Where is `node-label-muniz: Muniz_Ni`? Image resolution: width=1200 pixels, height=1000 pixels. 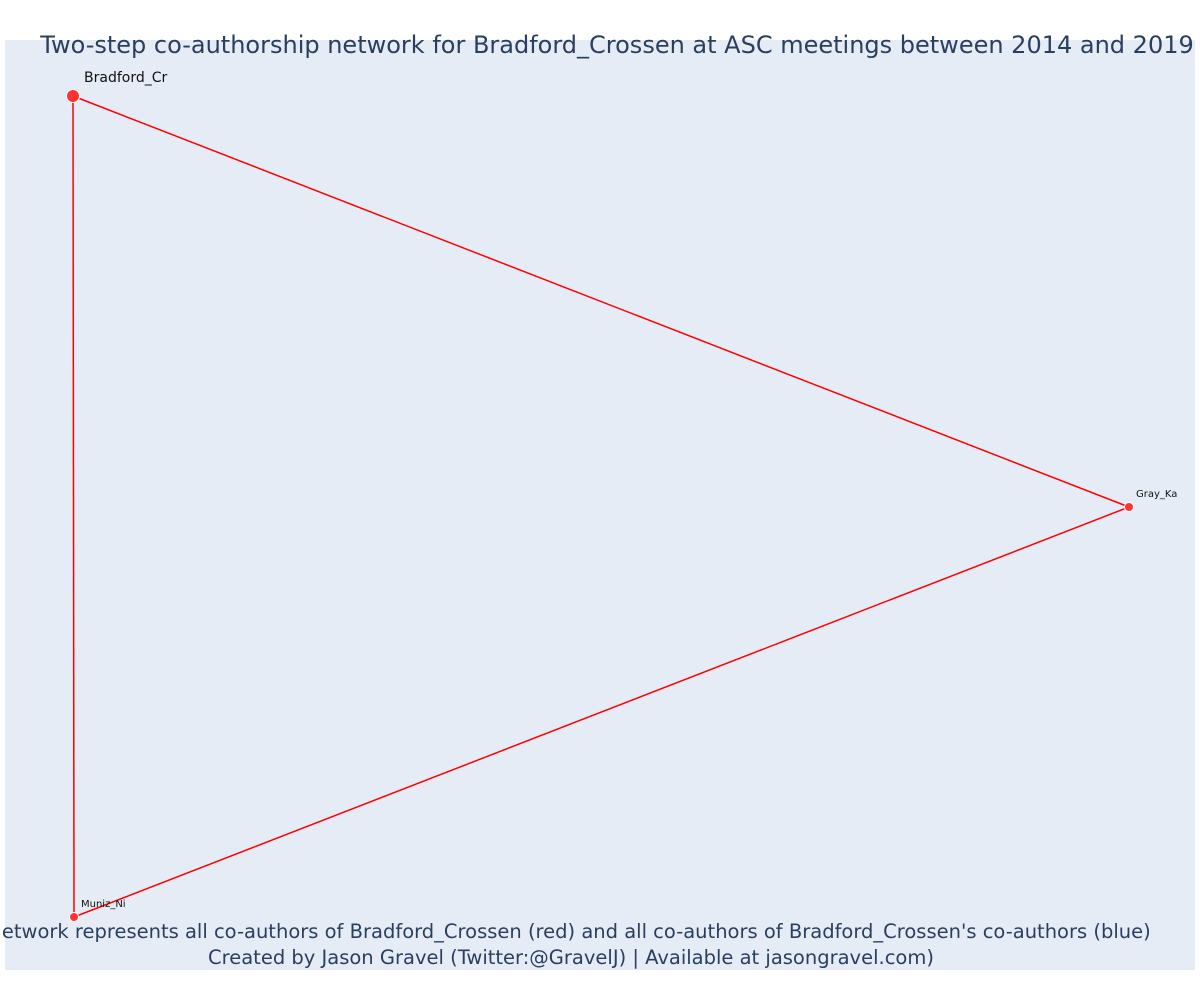 node-label-muniz: Muniz_Ni is located at coordinates (103, 904).